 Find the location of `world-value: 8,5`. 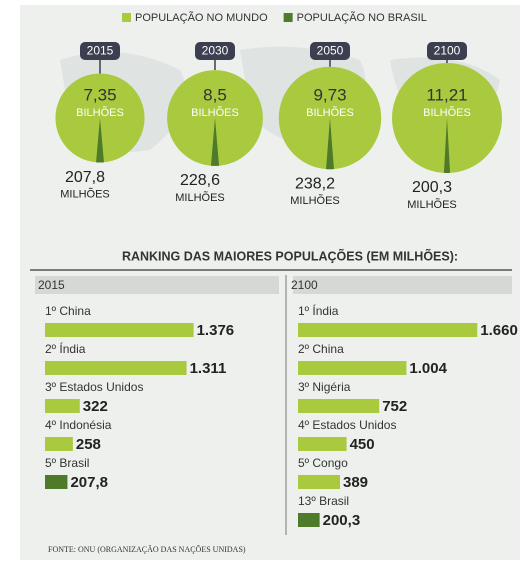

world-value: 8,5 is located at coordinates (215, 94).